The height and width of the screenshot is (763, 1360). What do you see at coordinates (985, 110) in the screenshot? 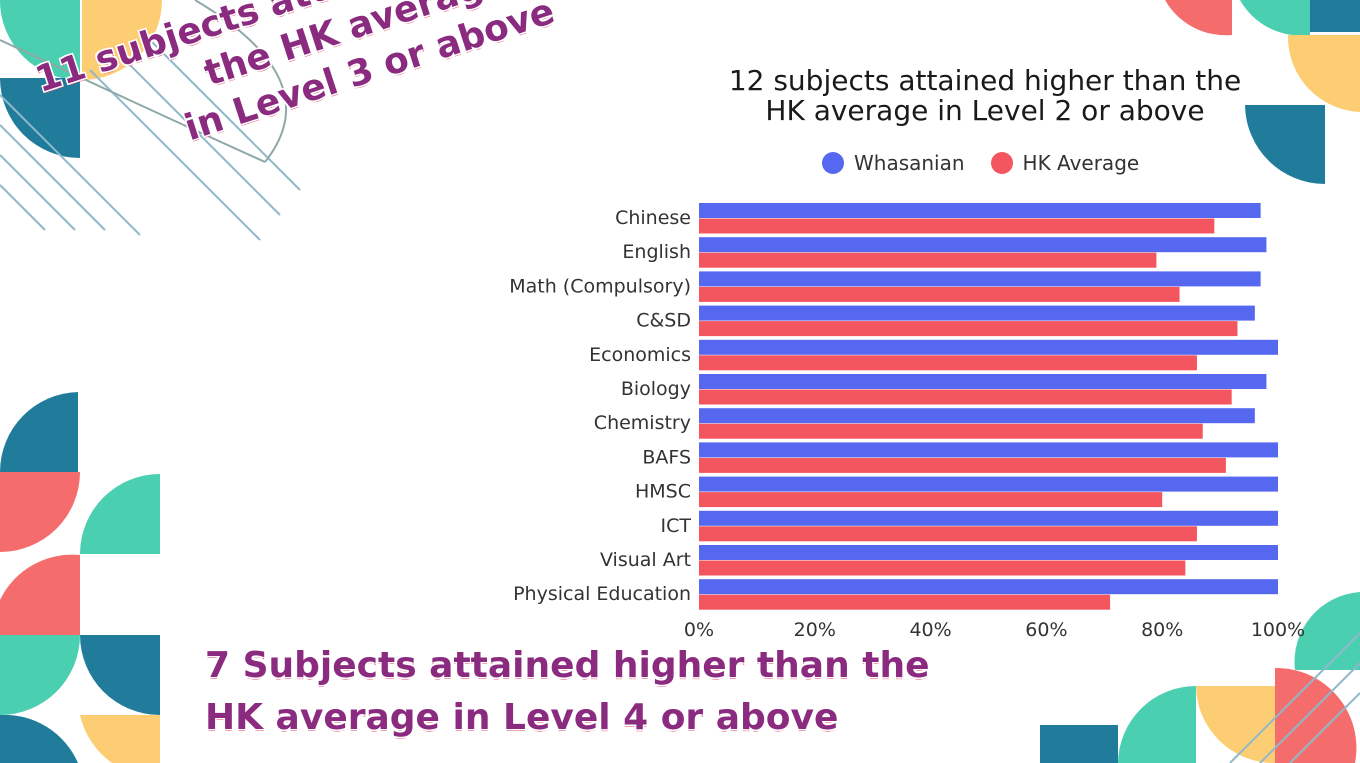
I see `chart-title-line-2: HK average in Level 2 or above` at bounding box center [985, 110].